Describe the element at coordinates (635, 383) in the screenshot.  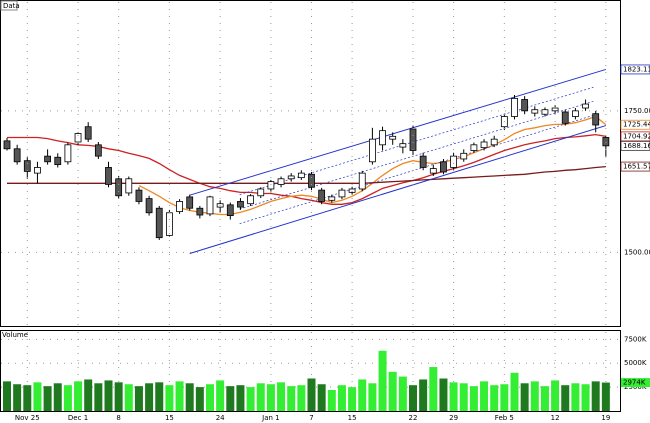
I see `volume-label-box` at that location.